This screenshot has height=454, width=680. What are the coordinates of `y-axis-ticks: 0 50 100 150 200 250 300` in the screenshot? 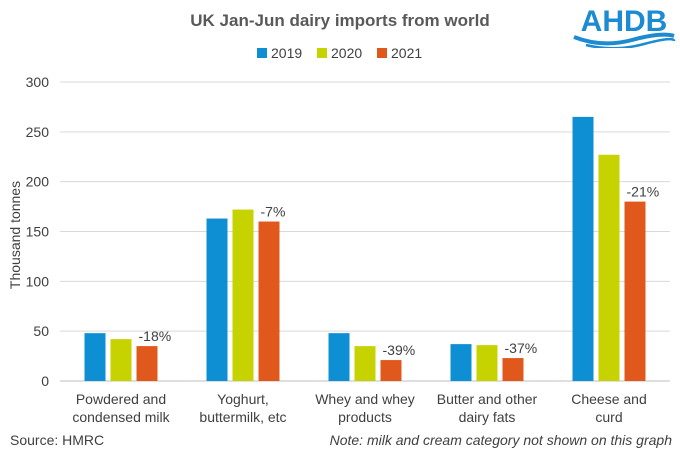 It's located at (38, 231).